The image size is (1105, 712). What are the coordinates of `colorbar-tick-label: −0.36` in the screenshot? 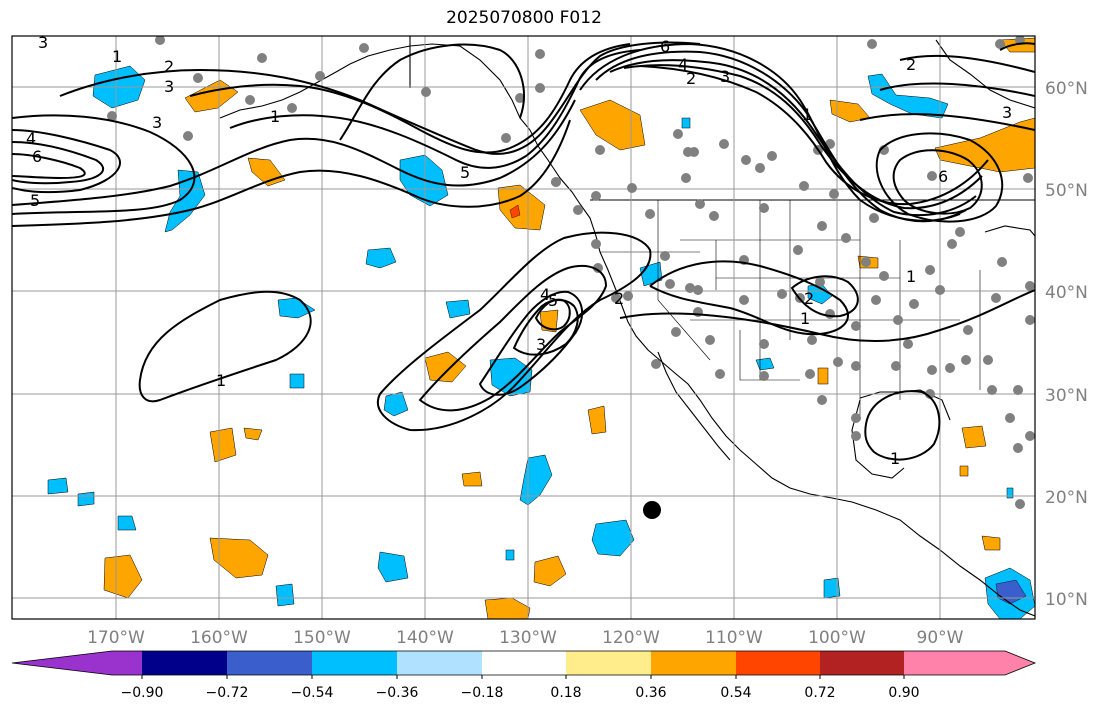 It's located at (397, 693).